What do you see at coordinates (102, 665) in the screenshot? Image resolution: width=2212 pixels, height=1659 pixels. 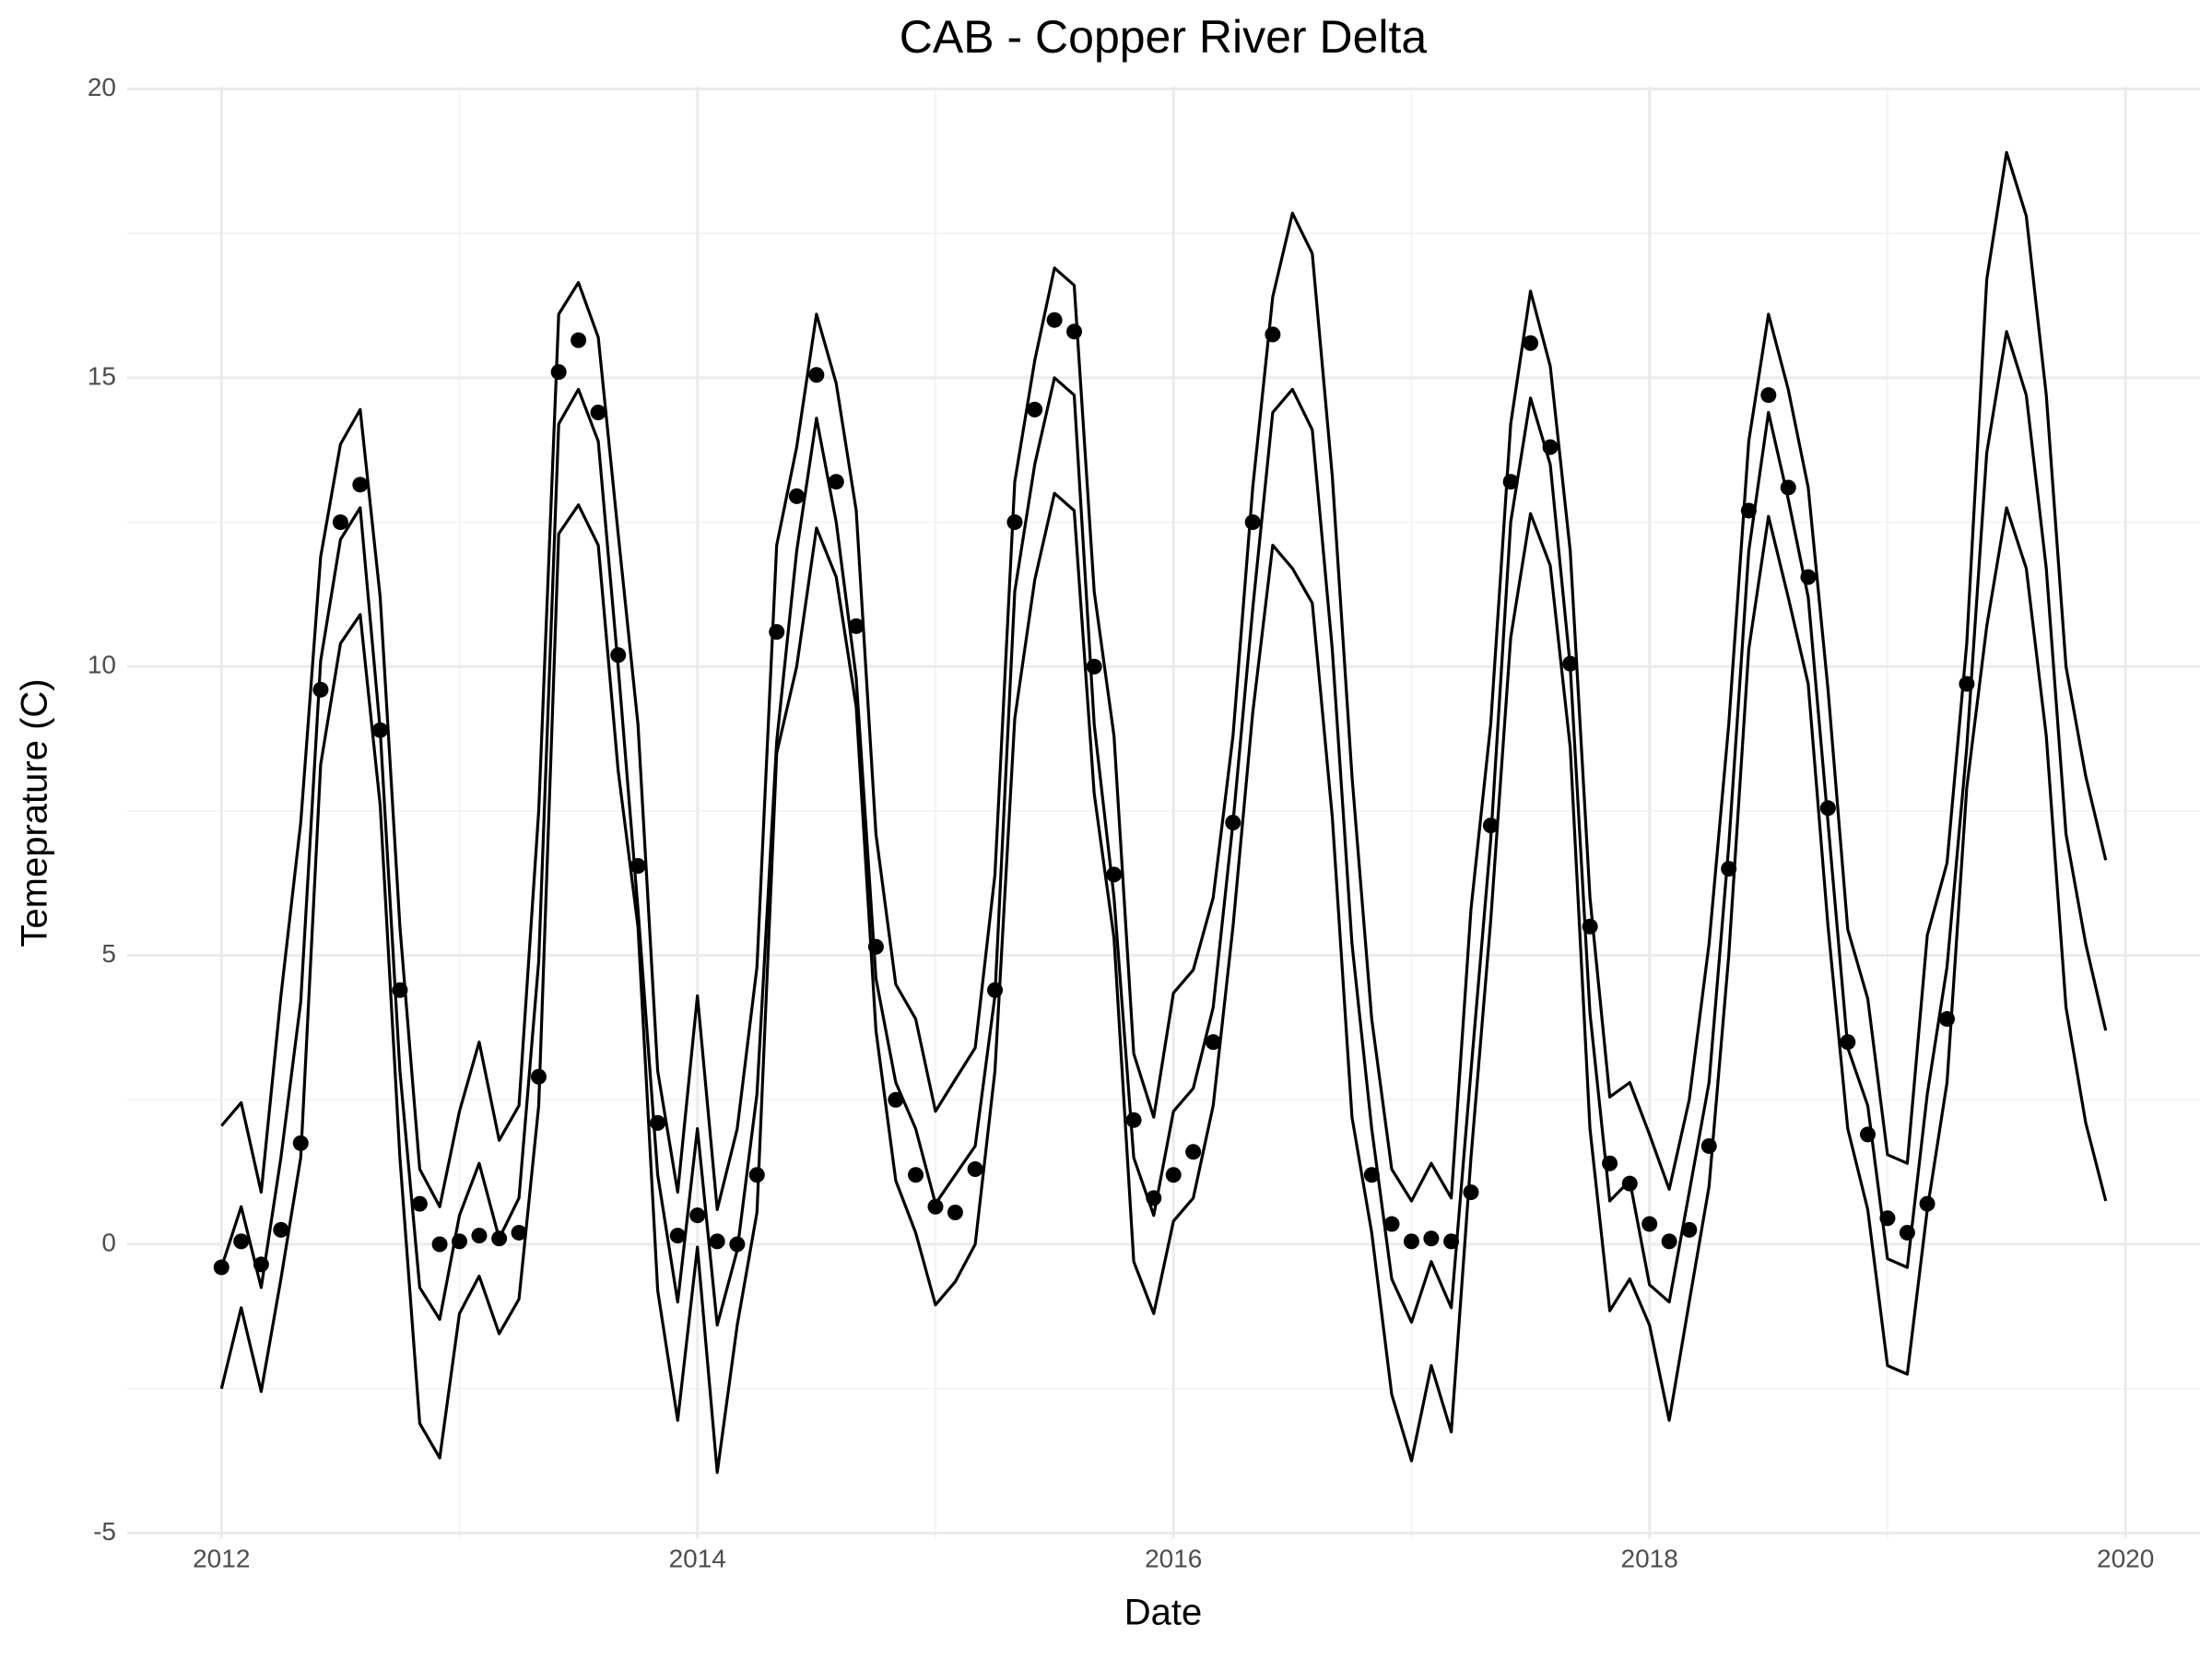 I see `y-tick-label: 10` at bounding box center [102, 665].